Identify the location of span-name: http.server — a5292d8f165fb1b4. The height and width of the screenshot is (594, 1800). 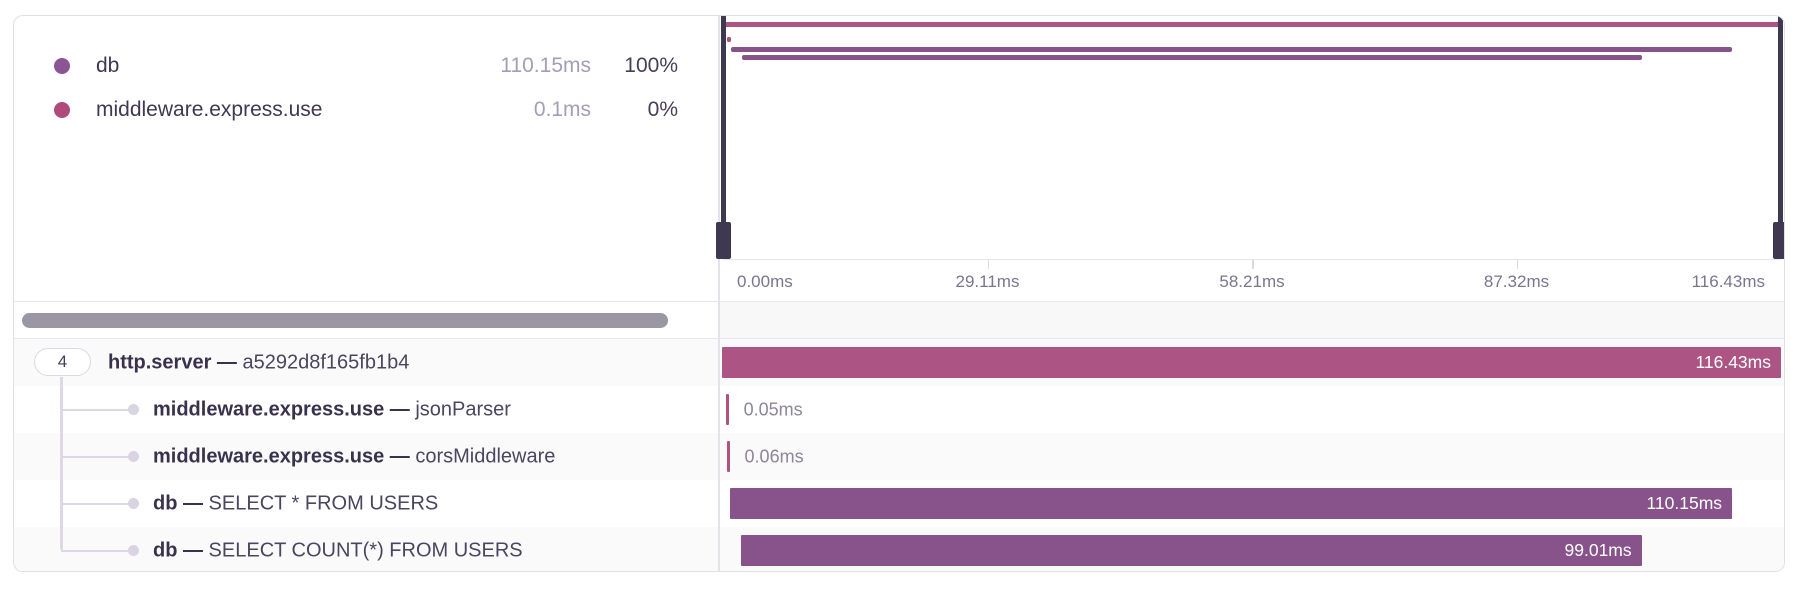
(258, 362).